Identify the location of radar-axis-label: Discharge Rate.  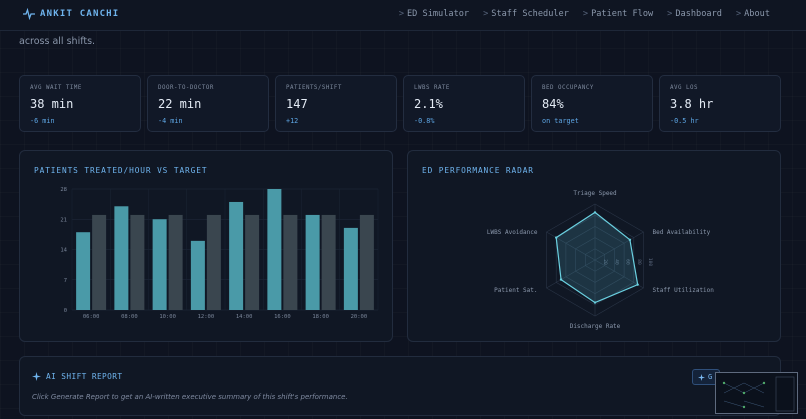
(595, 326).